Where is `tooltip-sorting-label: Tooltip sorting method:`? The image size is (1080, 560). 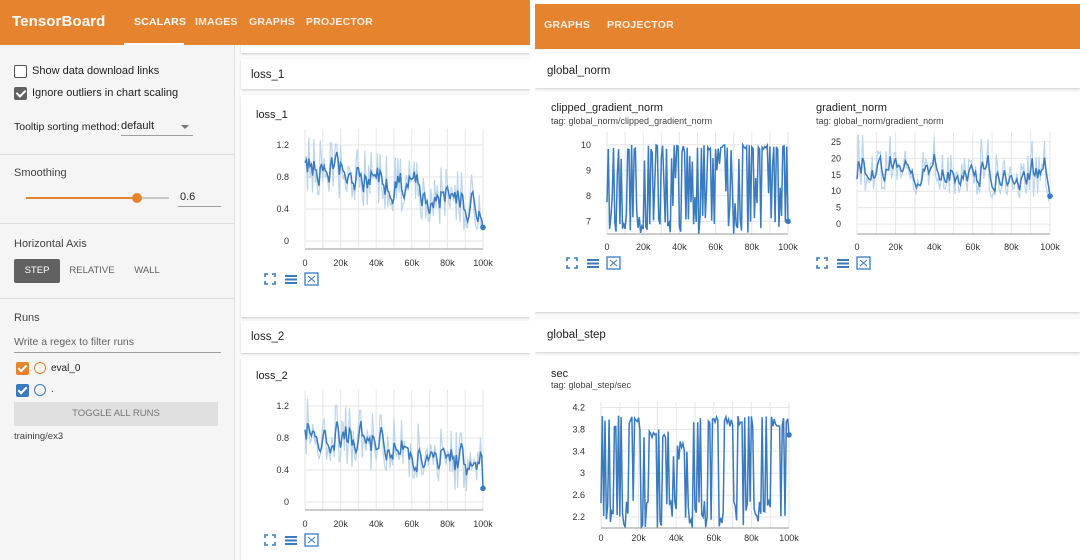
tooltip-sorting-label: Tooltip sorting method: is located at coordinates (67, 127).